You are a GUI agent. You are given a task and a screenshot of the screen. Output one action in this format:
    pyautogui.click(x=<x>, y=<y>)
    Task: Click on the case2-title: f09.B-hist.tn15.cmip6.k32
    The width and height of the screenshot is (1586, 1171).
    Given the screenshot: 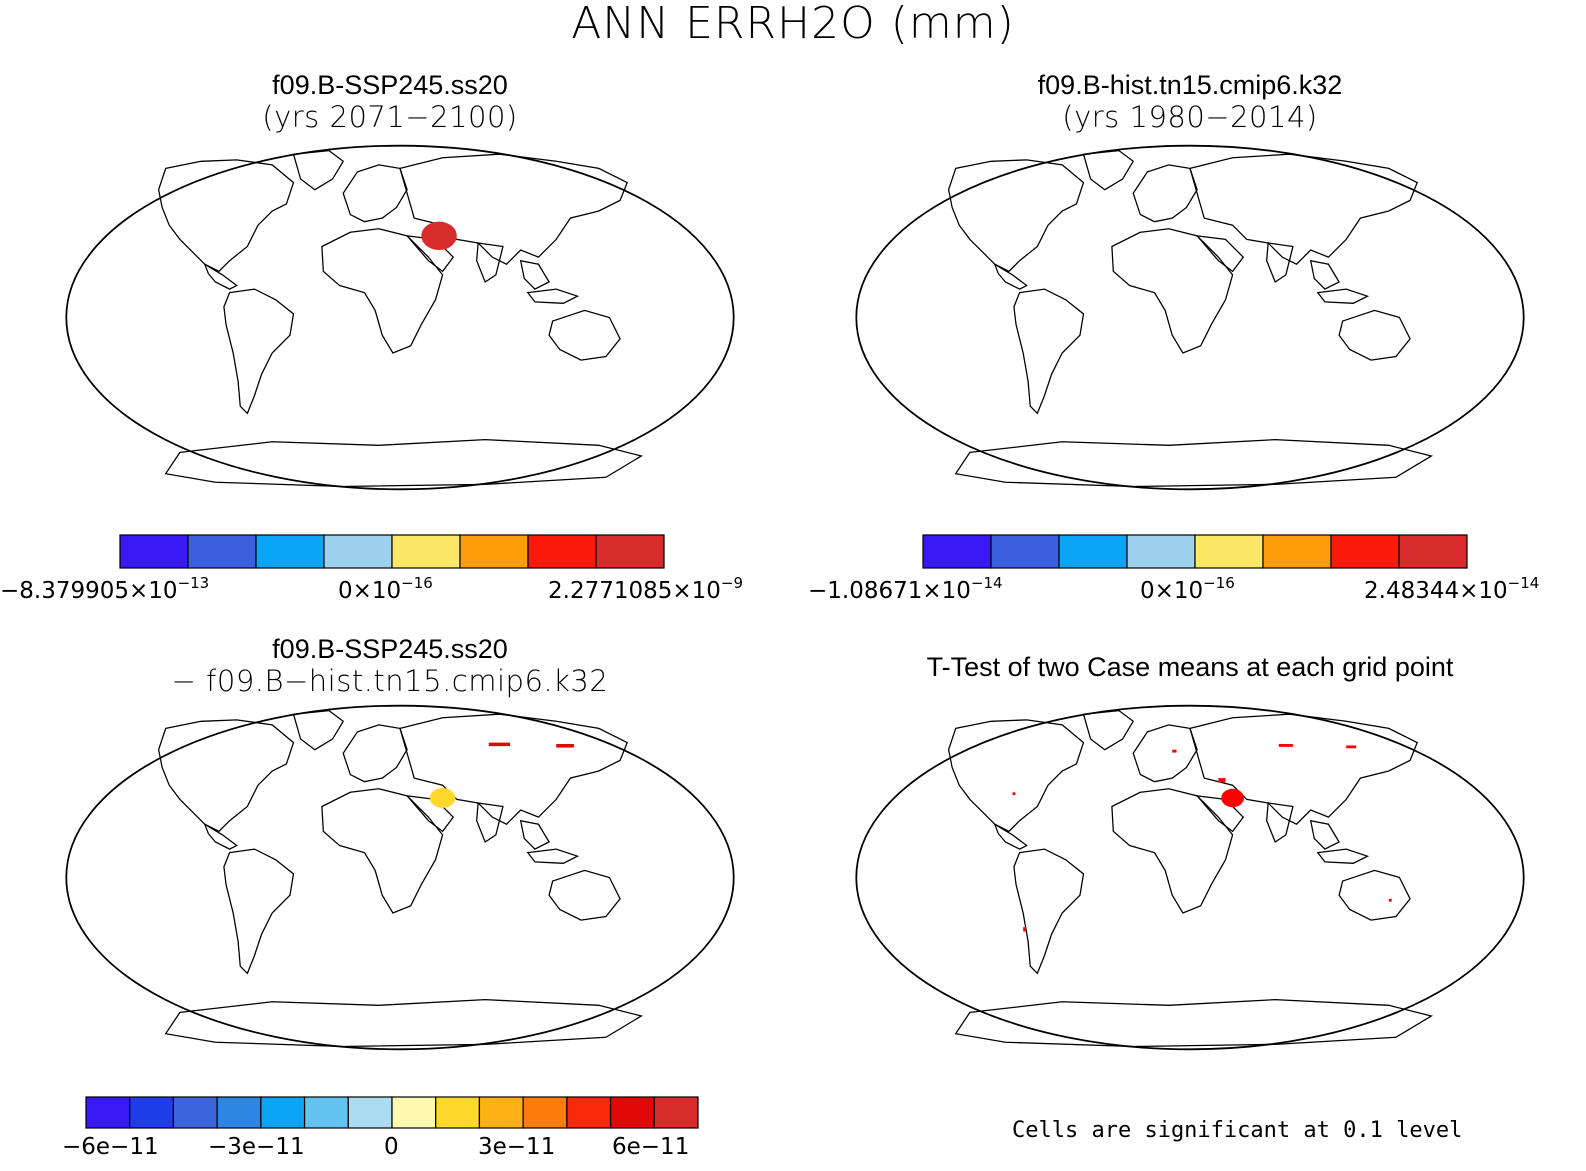 What is the action you would take?
    pyautogui.click(x=1190, y=85)
    